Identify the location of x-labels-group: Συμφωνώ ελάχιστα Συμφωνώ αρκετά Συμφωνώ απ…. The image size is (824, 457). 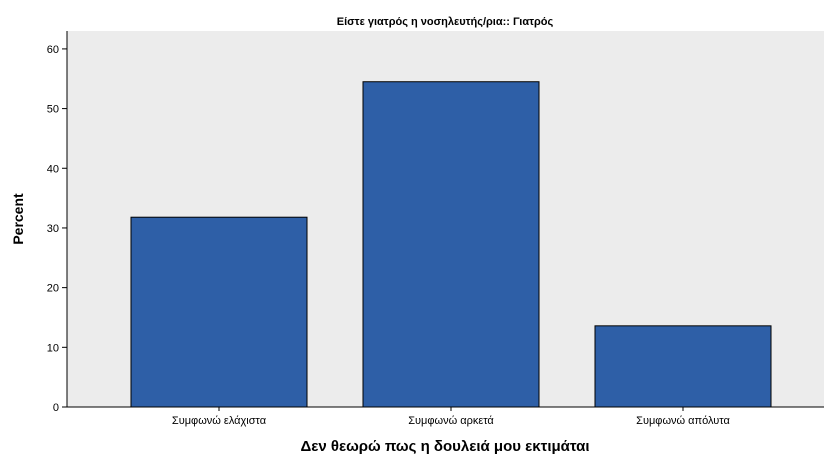
(451, 417).